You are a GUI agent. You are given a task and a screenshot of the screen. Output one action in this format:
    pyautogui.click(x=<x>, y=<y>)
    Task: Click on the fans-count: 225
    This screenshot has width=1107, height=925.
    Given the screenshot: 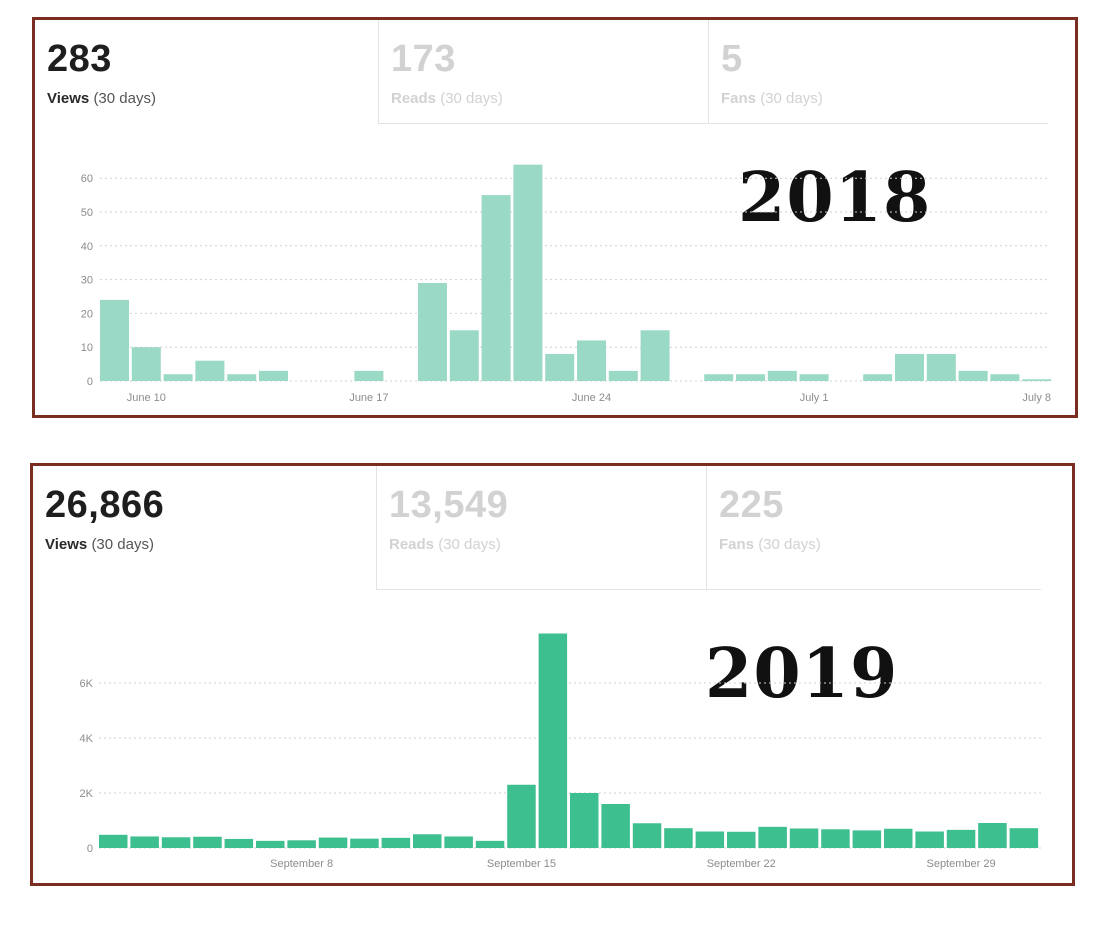 What is the action you would take?
    pyautogui.click(x=751, y=505)
    